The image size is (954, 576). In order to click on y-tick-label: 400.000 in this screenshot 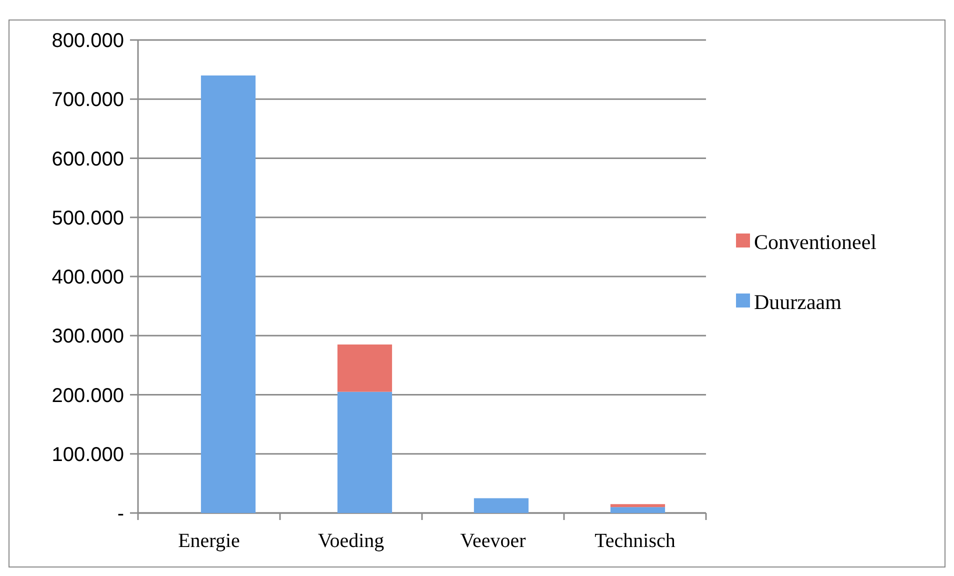, I will do `click(88, 277)`.